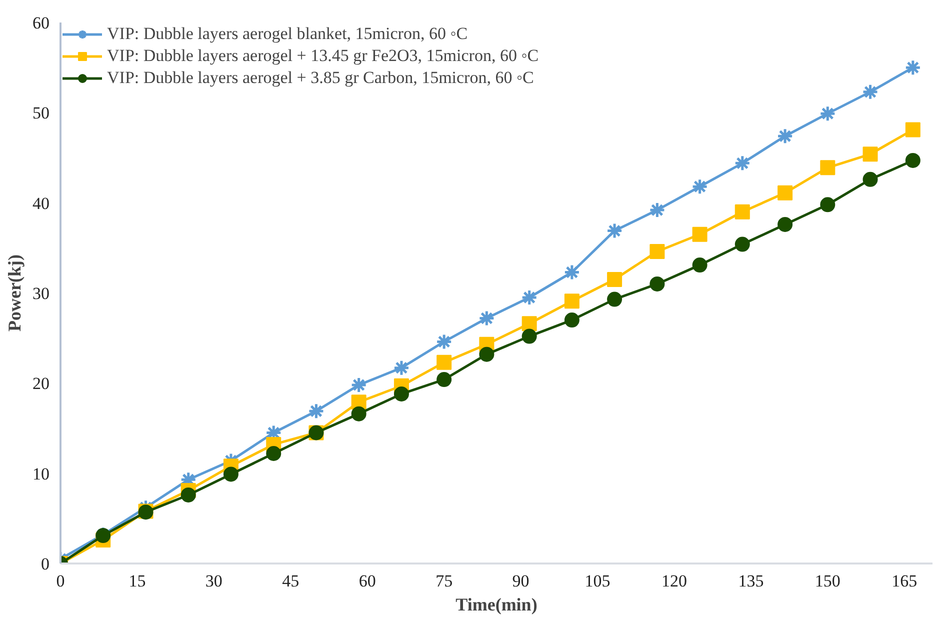 This screenshot has height=619, width=952. What do you see at coordinates (137, 581) in the screenshot?
I see `x-tick-label: 15` at bounding box center [137, 581].